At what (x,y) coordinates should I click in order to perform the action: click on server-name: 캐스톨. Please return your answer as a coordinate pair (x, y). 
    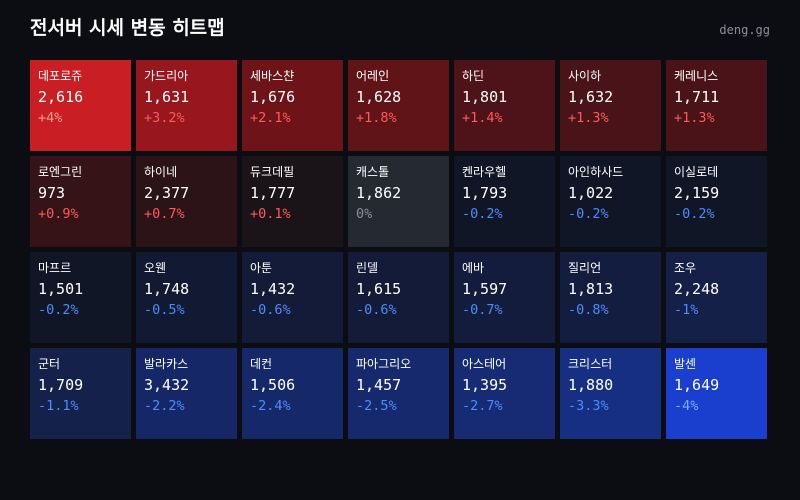
    Looking at the image, I should click on (373, 172).